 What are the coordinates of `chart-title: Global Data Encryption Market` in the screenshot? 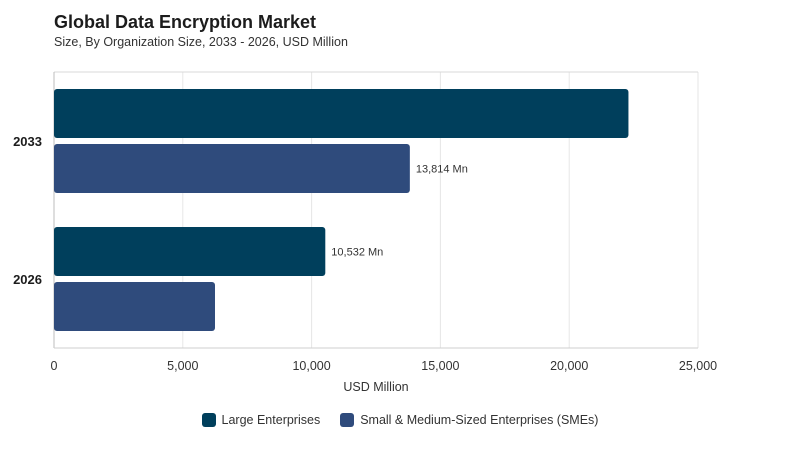 It's located at (185, 22).